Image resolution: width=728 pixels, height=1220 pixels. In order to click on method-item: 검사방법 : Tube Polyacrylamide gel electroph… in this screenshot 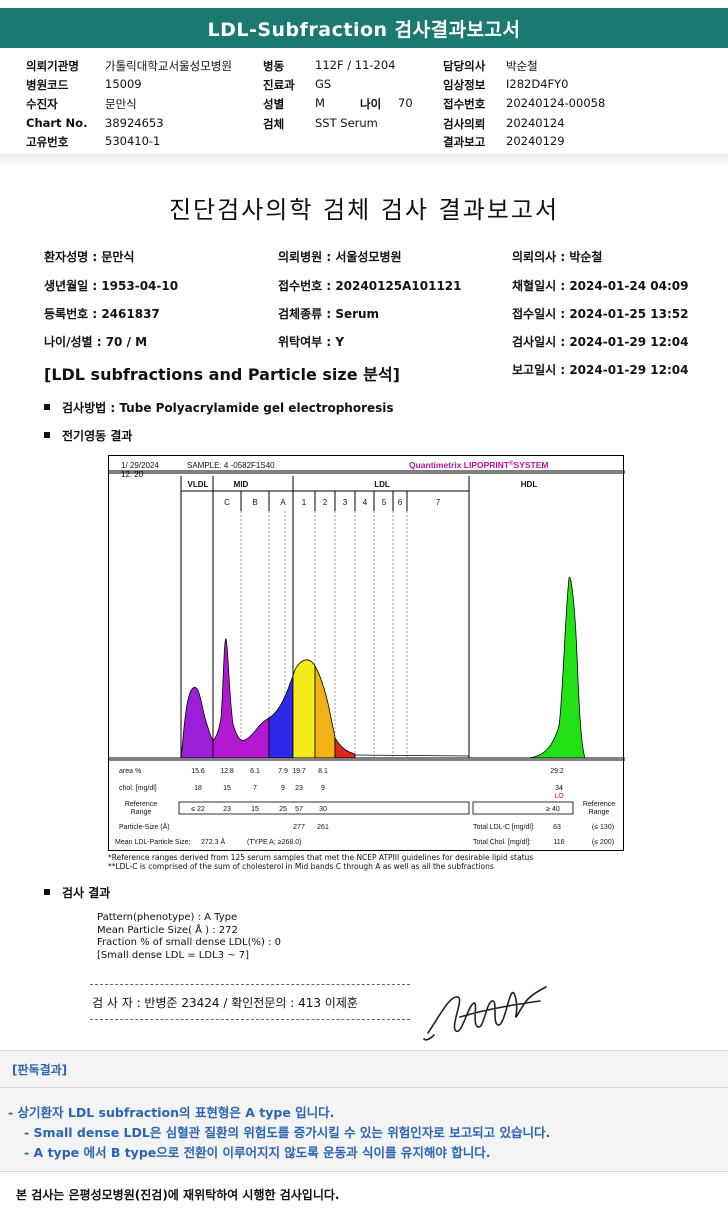, I will do `click(219, 407)`.